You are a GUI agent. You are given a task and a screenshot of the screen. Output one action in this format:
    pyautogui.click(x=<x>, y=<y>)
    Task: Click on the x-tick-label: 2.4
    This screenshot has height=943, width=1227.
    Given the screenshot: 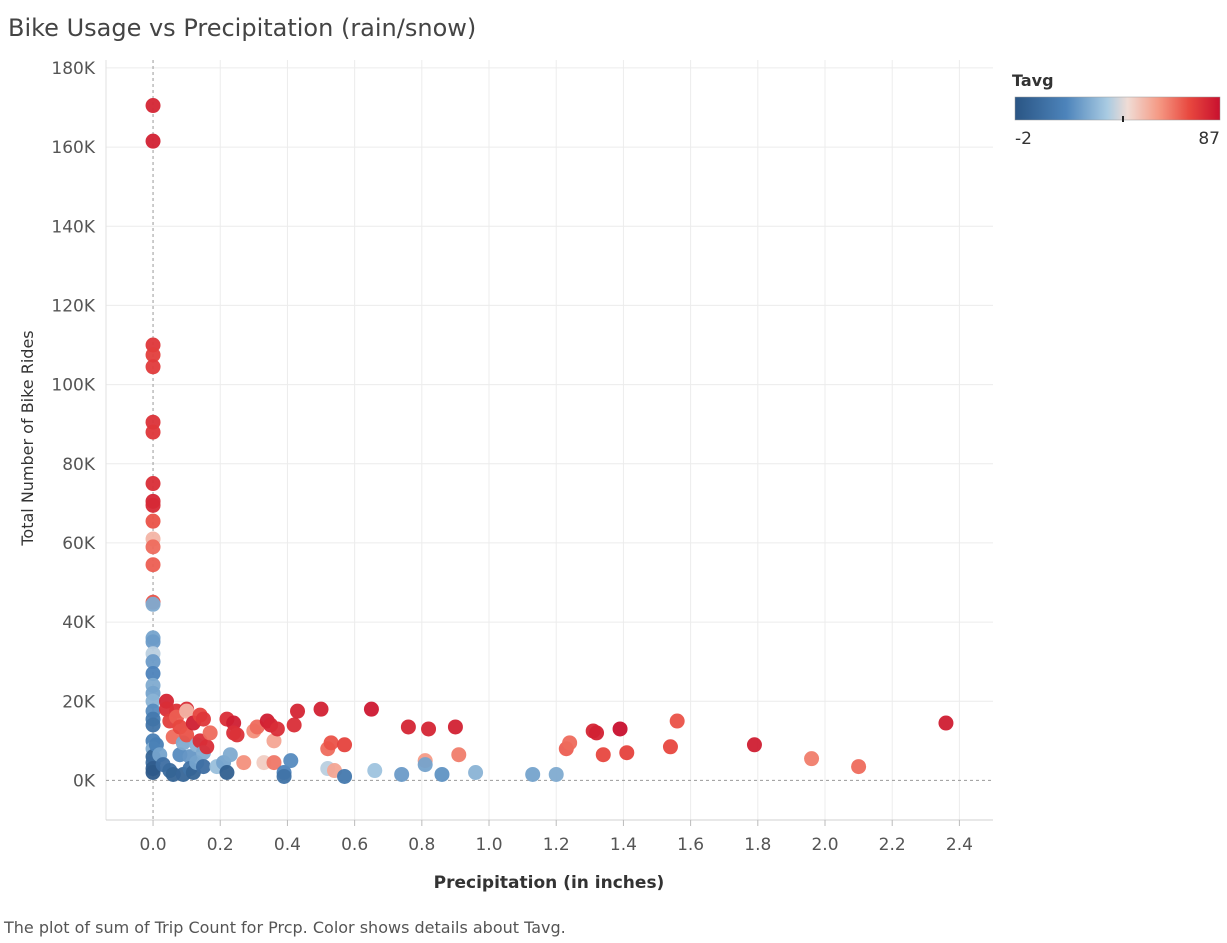 What is the action you would take?
    pyautogui.click(x=959, y=845)
    